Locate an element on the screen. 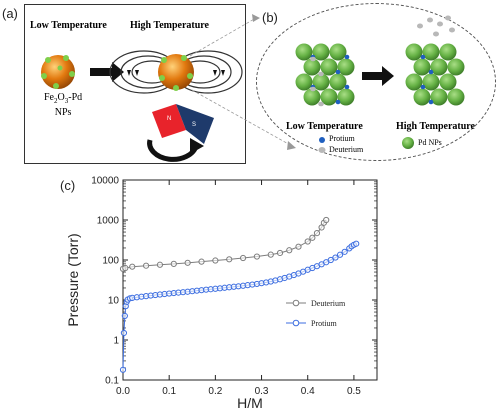 The image size is (500, 415). y-tick-label: 10 is located at coordinates (114, 301).